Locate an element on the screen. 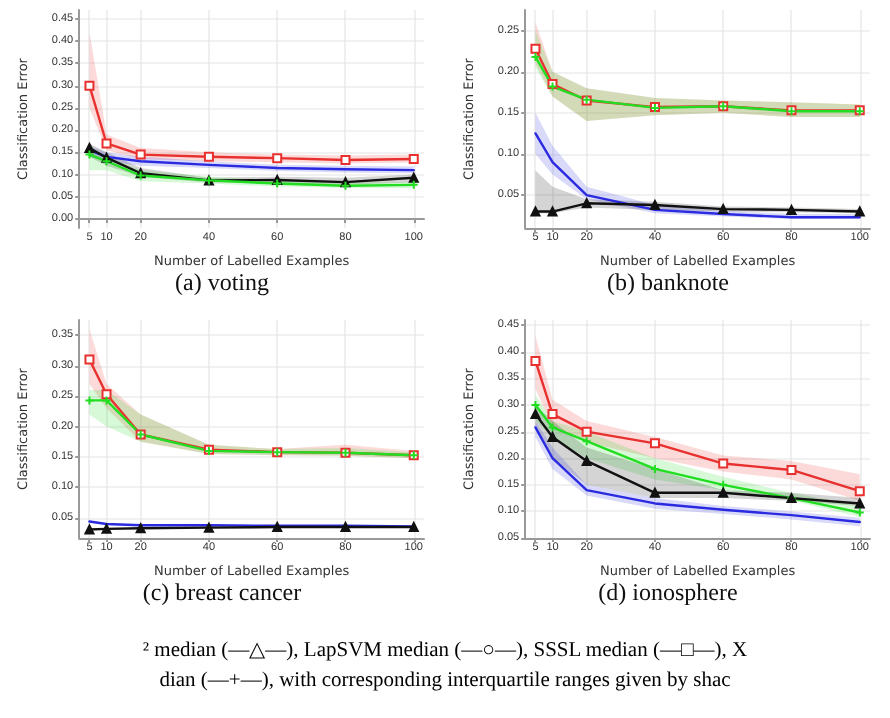  text: (a) voting is located at coordinates (222, 282).